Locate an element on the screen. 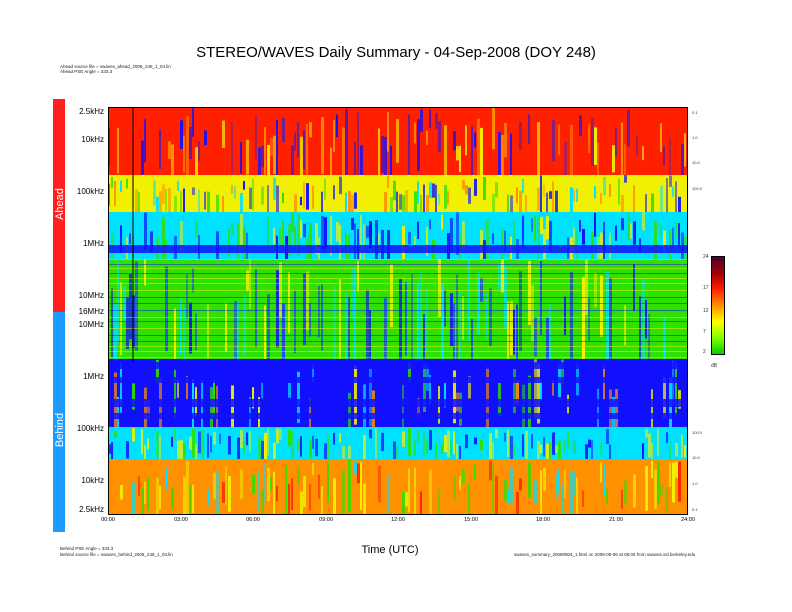 The width and height of the screenshot is (792, 612). cb-tick-12: 12 is located at coordinates (706, 311).